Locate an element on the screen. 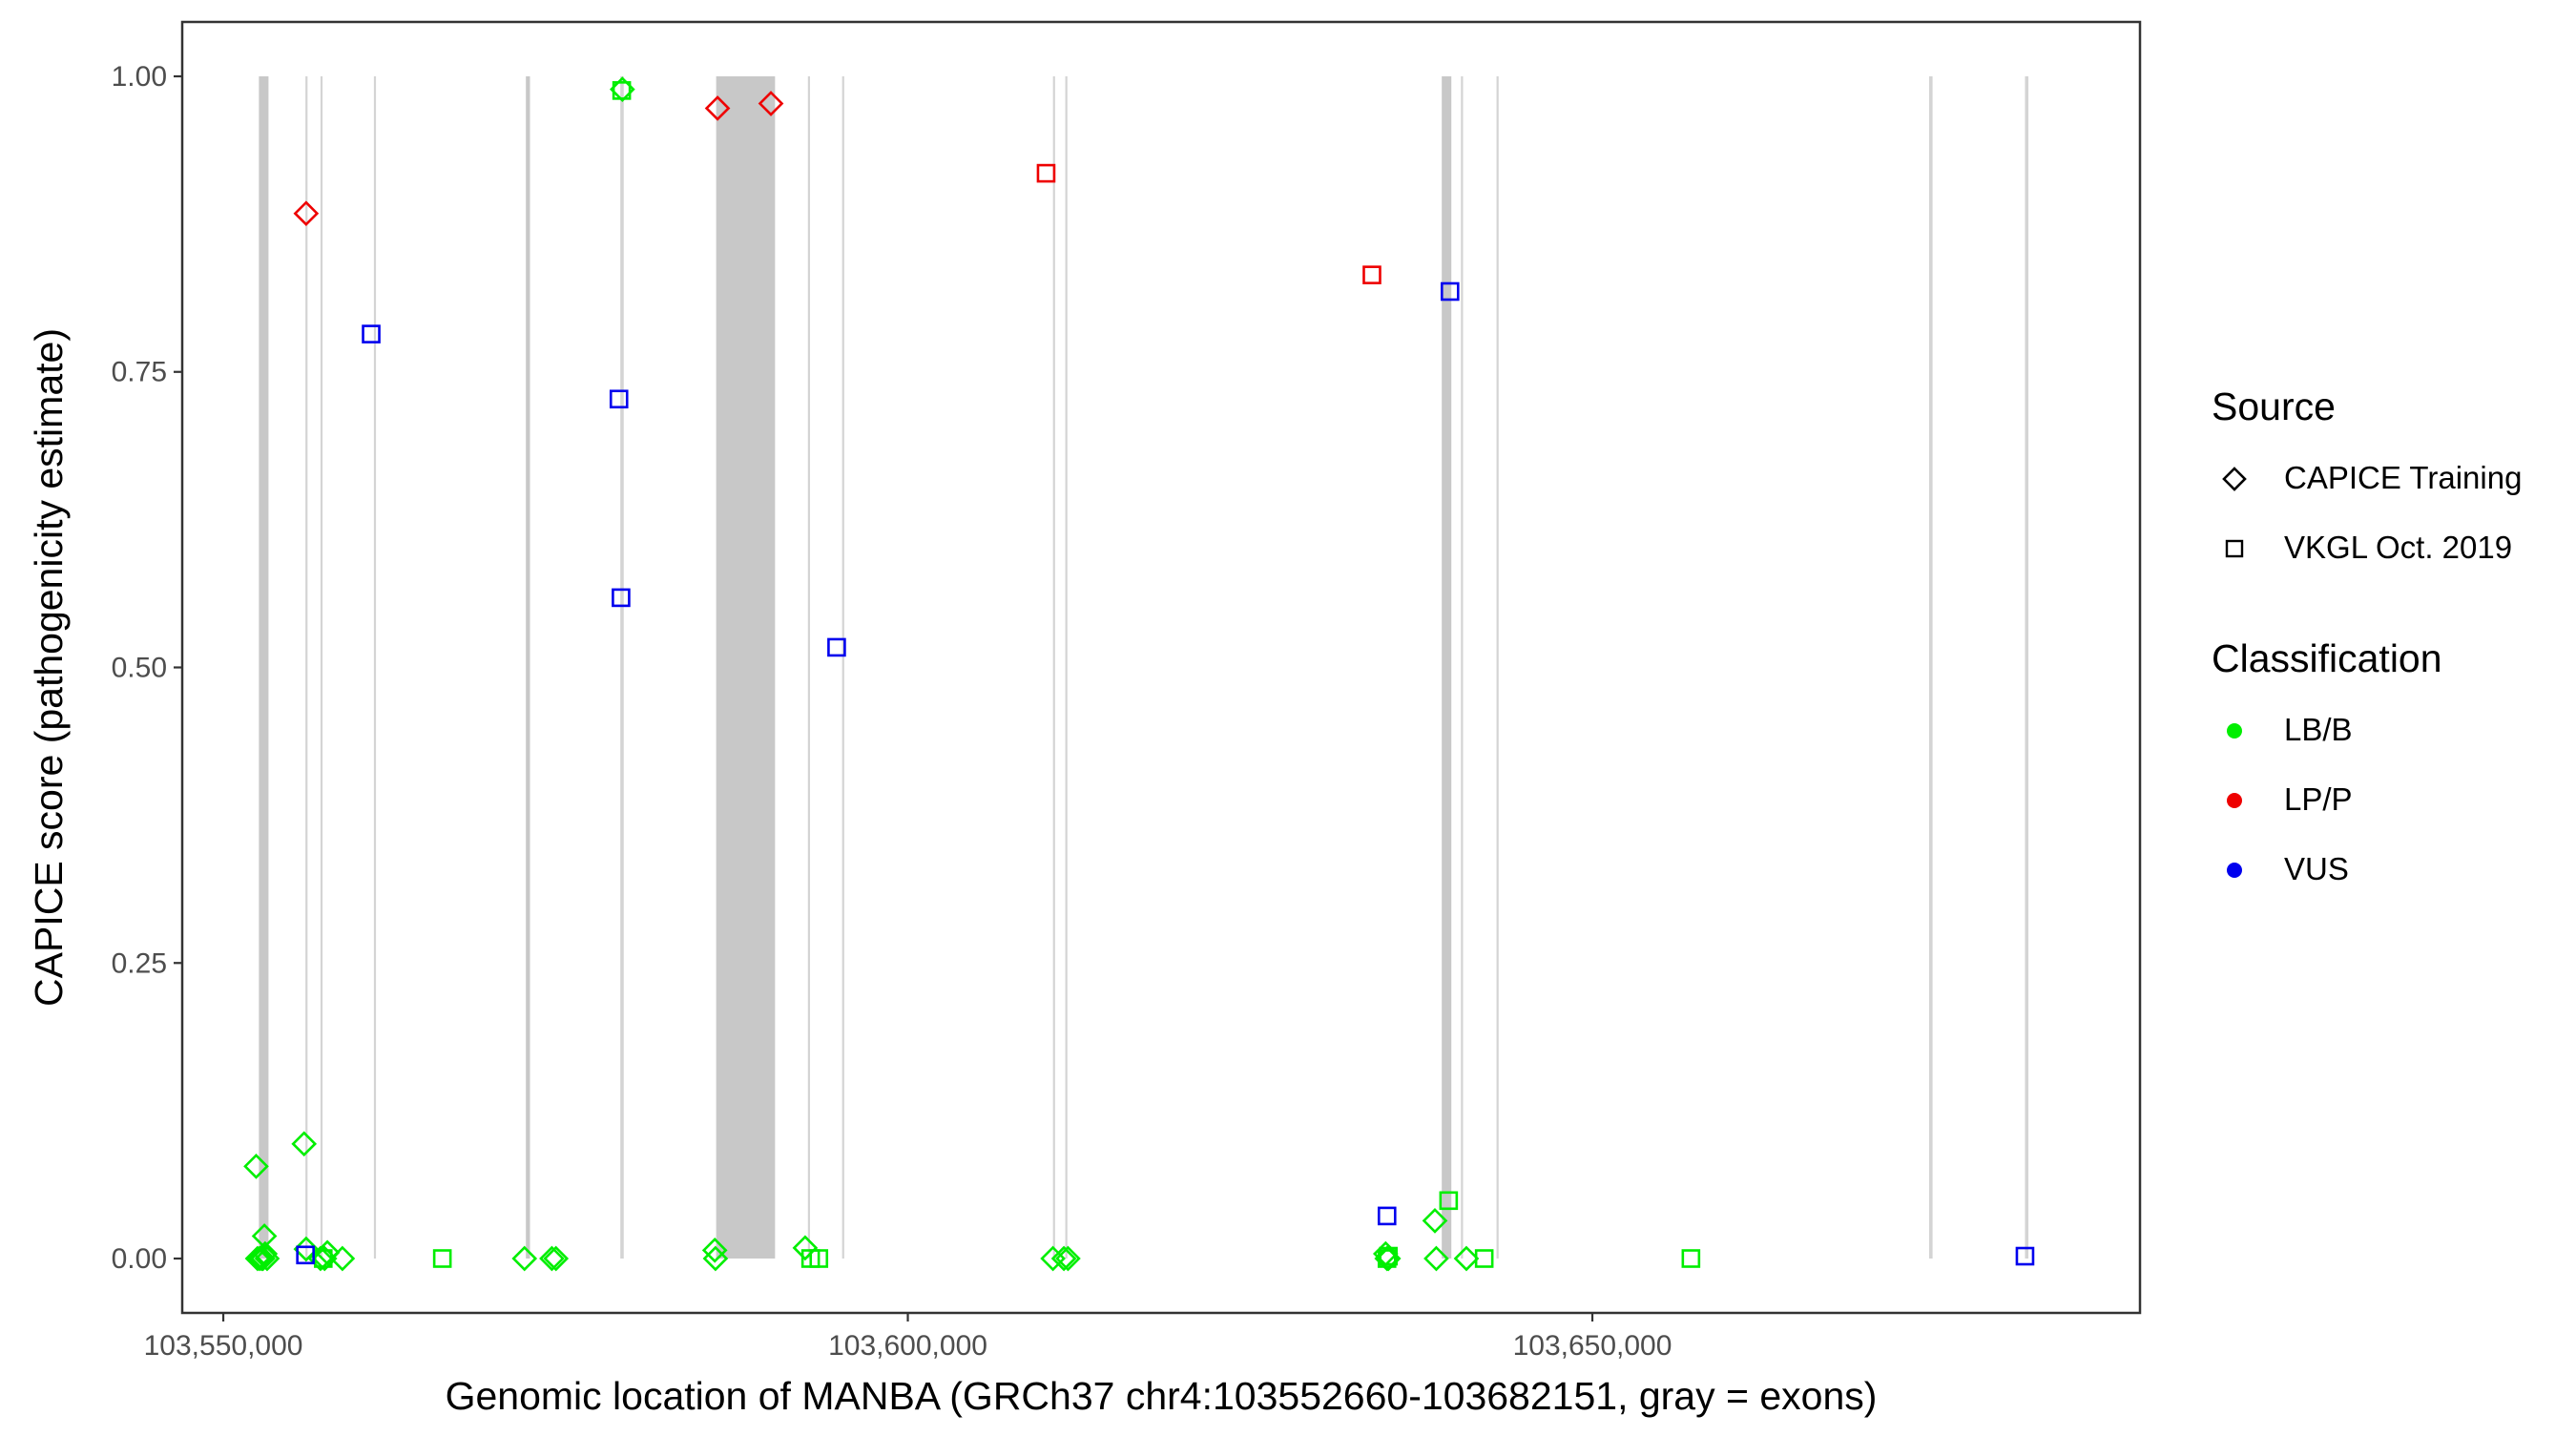 The height and width of the screenshot is (1436, 2576). y-tick-label: 0.50 is located at coordinates (139, 668).